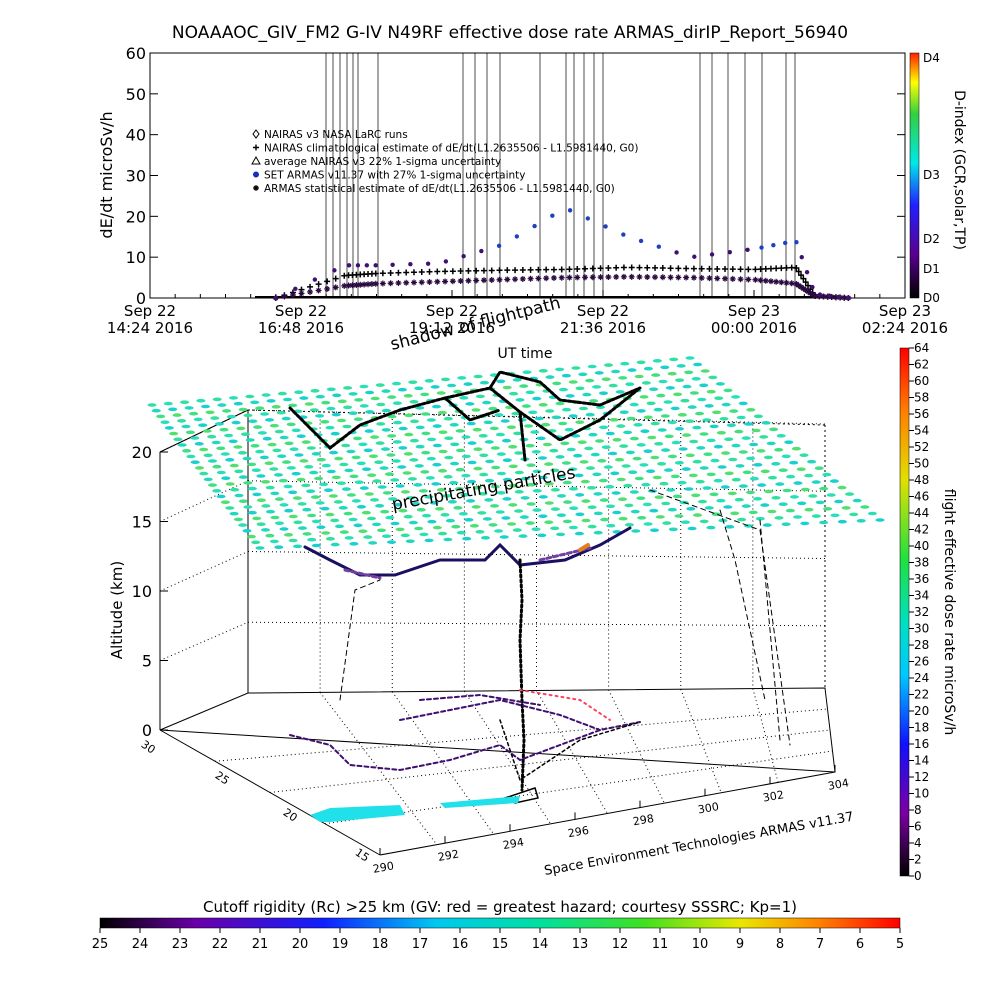  What do you see at coordinates (256, 147) in the screenshot?
I see `legend-symbol-plus` at bounding box center [256, 147].